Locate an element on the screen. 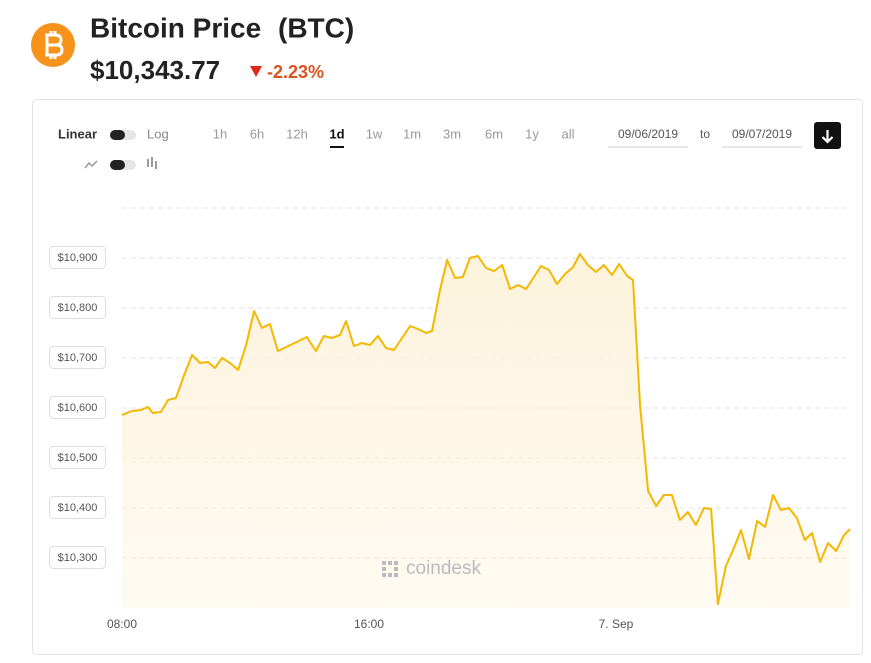 Image resolution: width=871 pixels, height=663 pixels. watermark-logo is located at coordinates (390, 569).